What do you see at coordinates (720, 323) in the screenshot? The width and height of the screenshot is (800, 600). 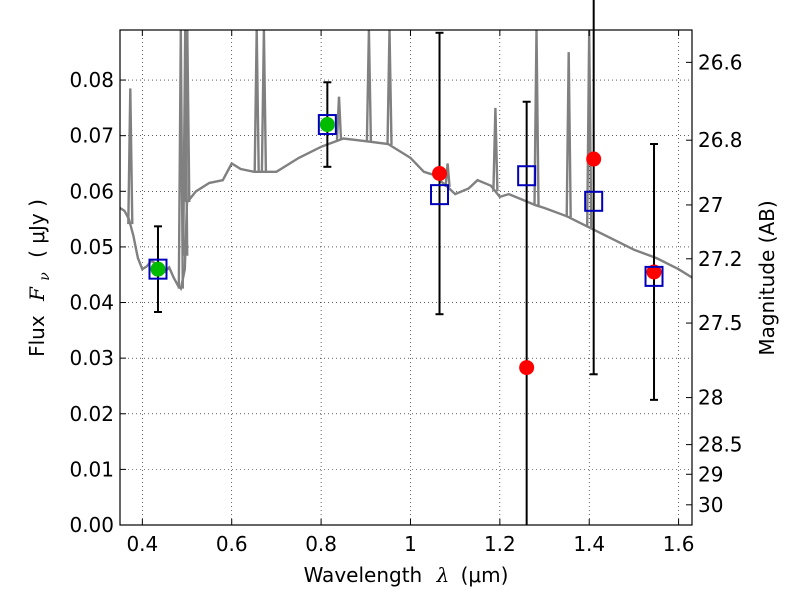 I see `y2-tick-label: 27.5` at bounding box center [720, 323].